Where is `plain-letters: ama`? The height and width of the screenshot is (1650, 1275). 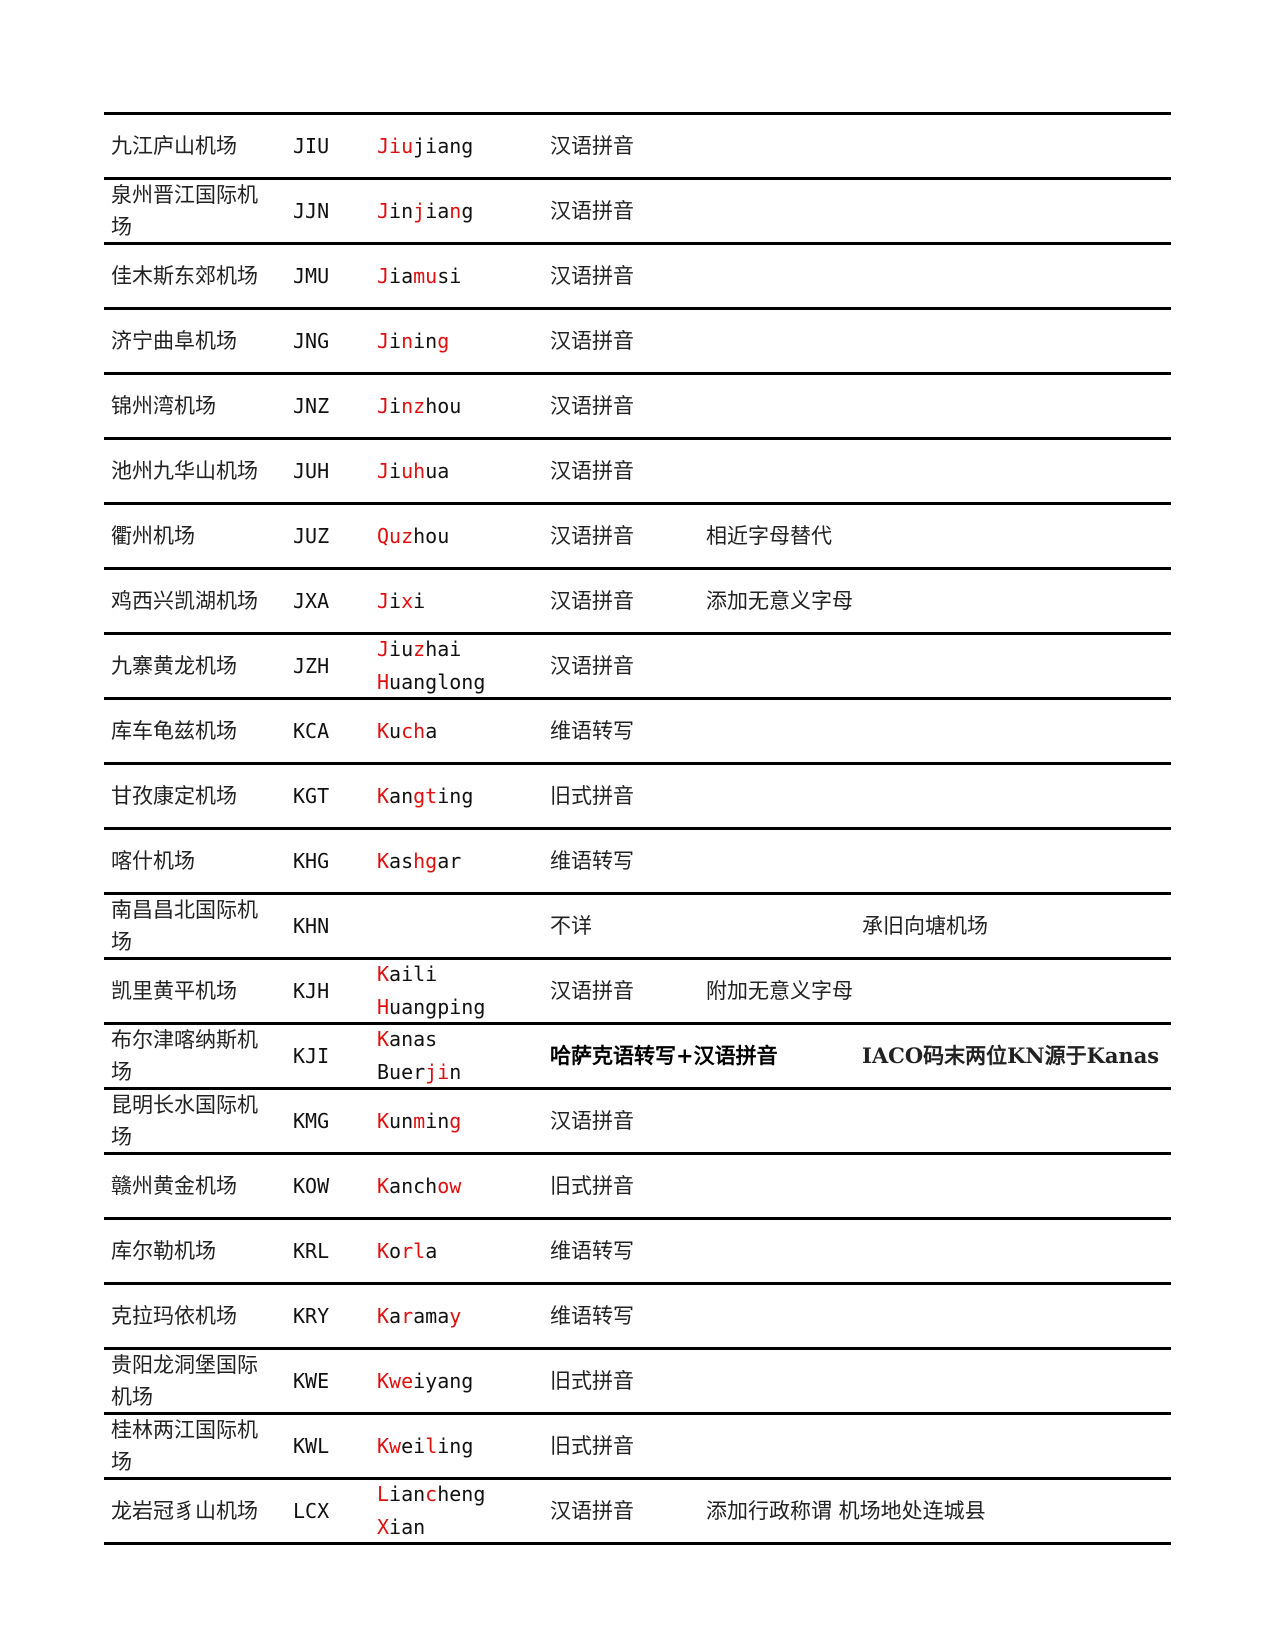
plain-letters: ama is located at coordinates (431, 1315).